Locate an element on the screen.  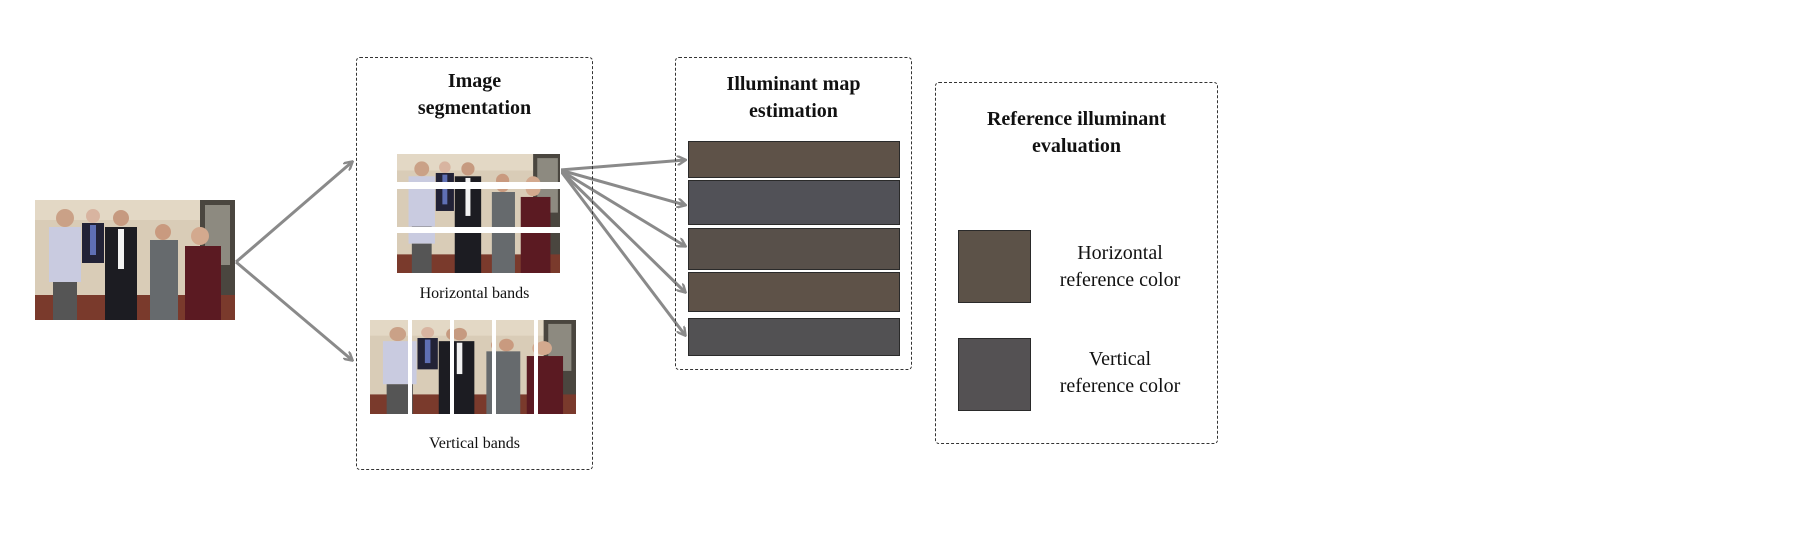
segmentation-title-line2: segmentation is located at coordinates (474, 108).